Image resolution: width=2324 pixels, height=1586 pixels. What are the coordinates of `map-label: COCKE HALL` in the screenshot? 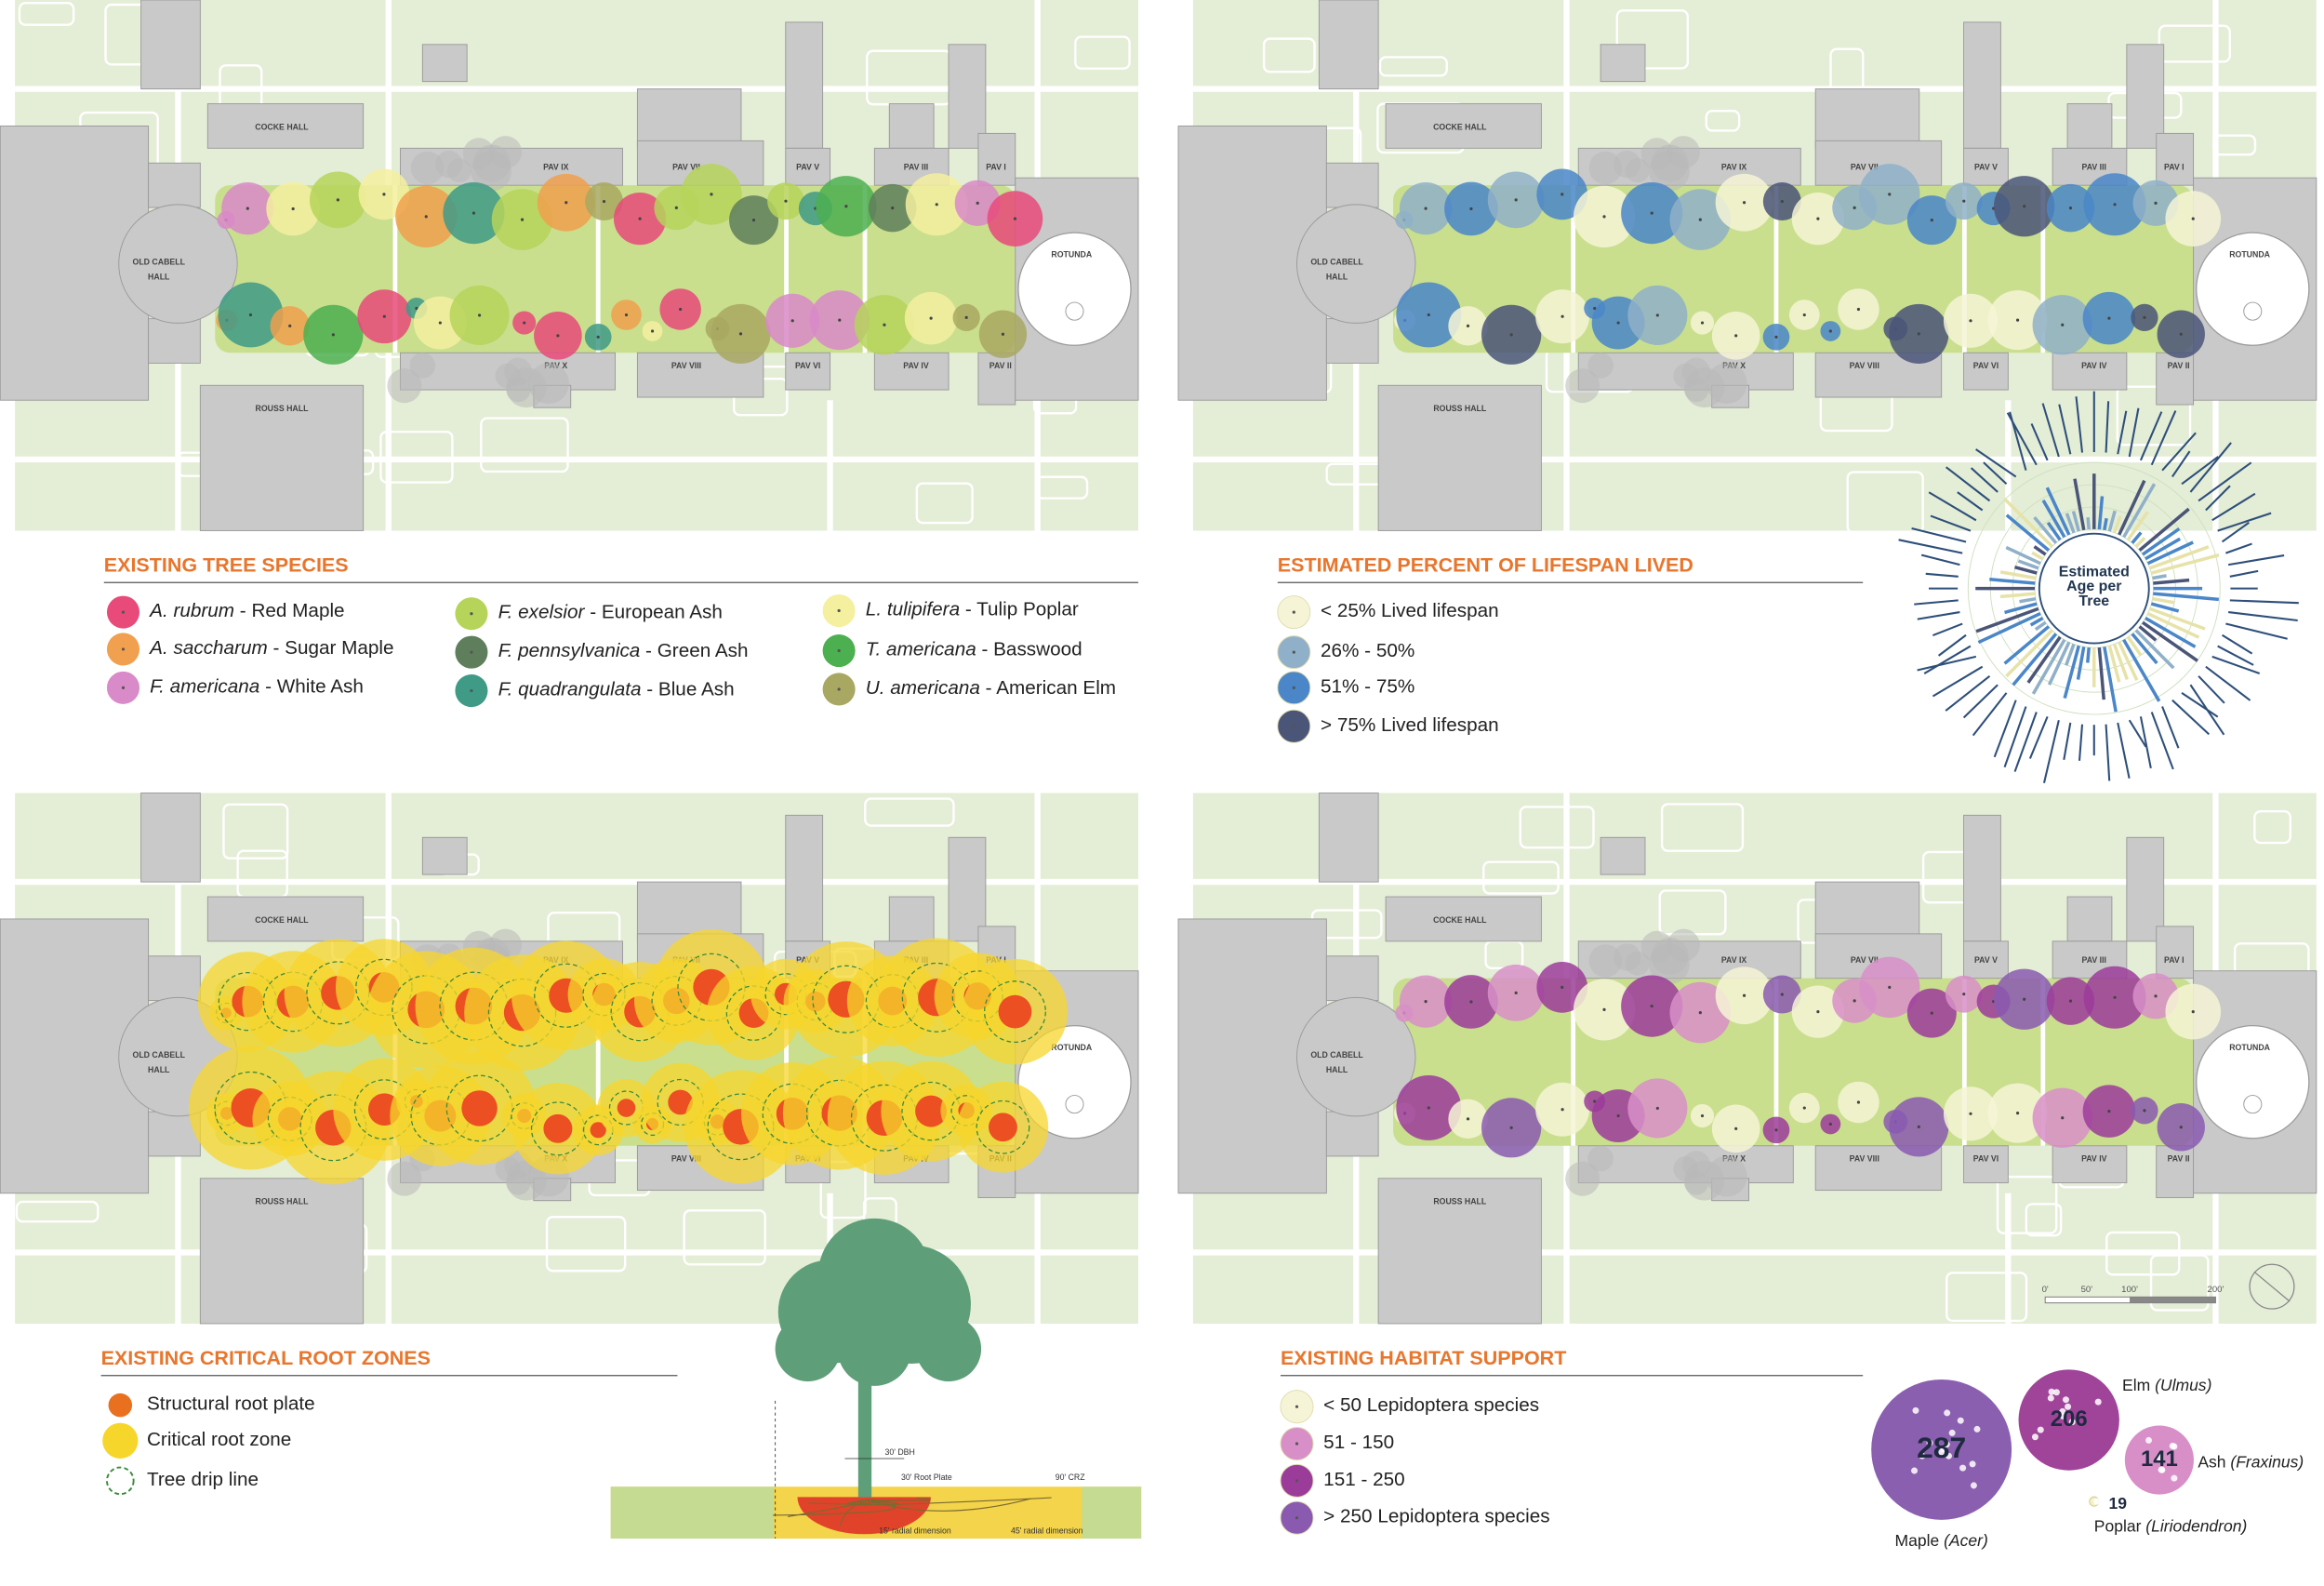 It's located at (1460, 920).